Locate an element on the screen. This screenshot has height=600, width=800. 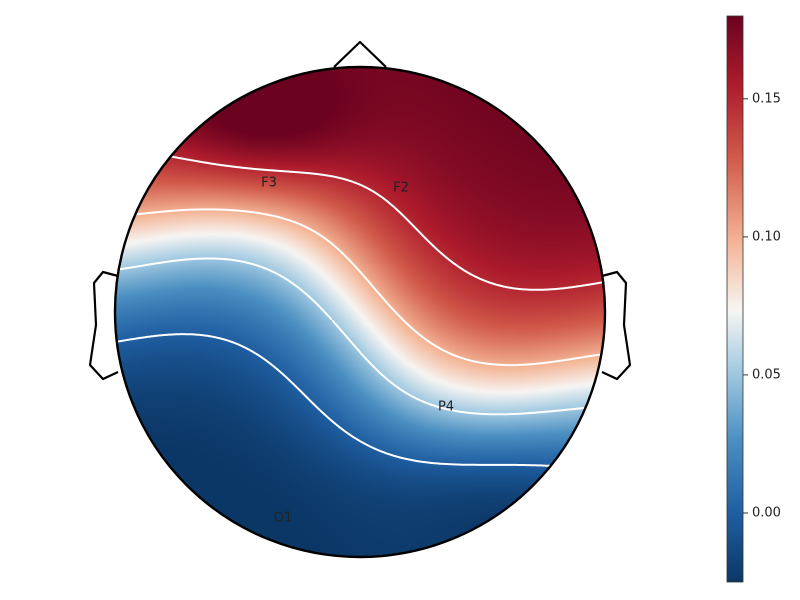
electrode-label-p4: P4 is located at coordinates (446, 407).